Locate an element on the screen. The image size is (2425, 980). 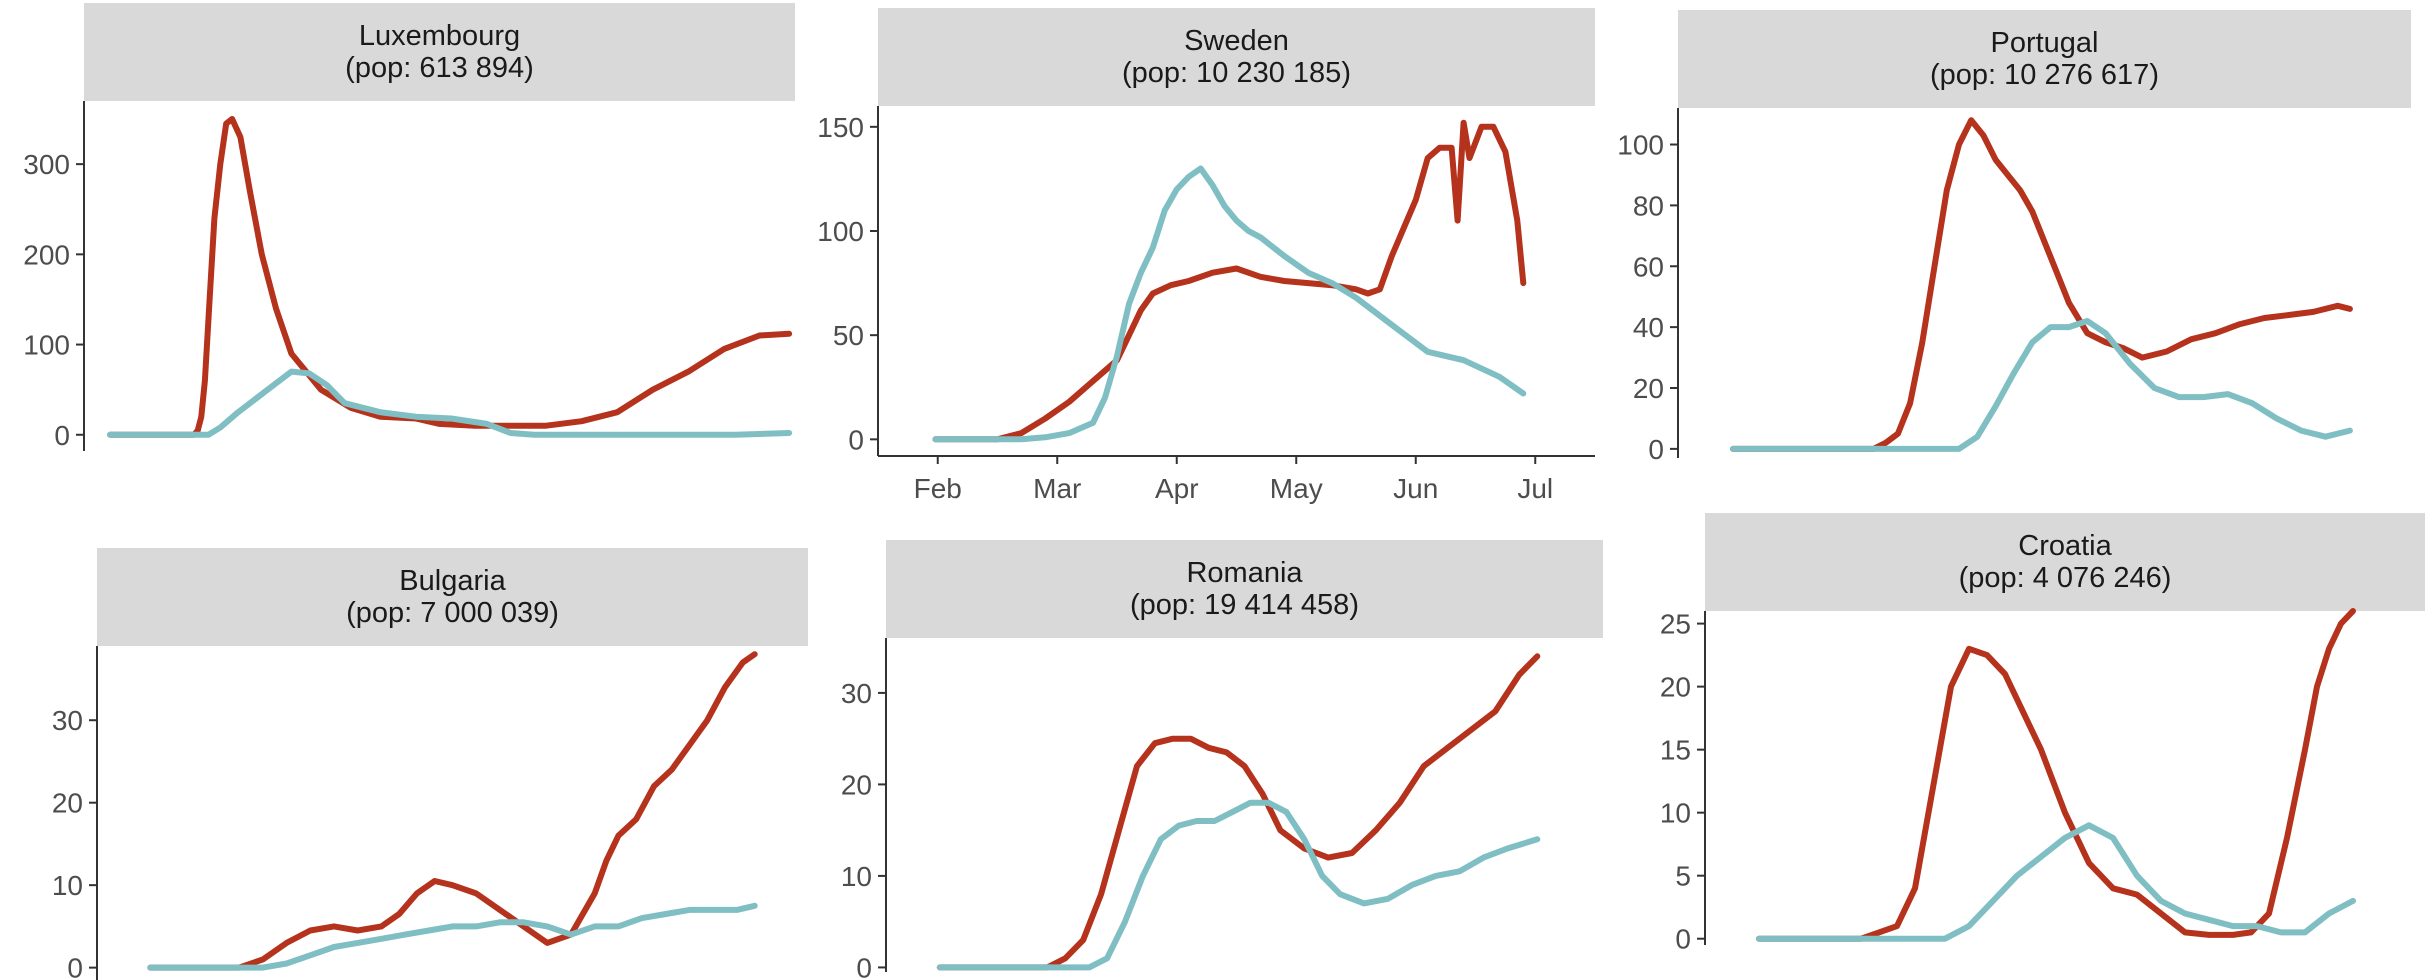
y-tick-label: 40 is located at coordinates (1648, 327).